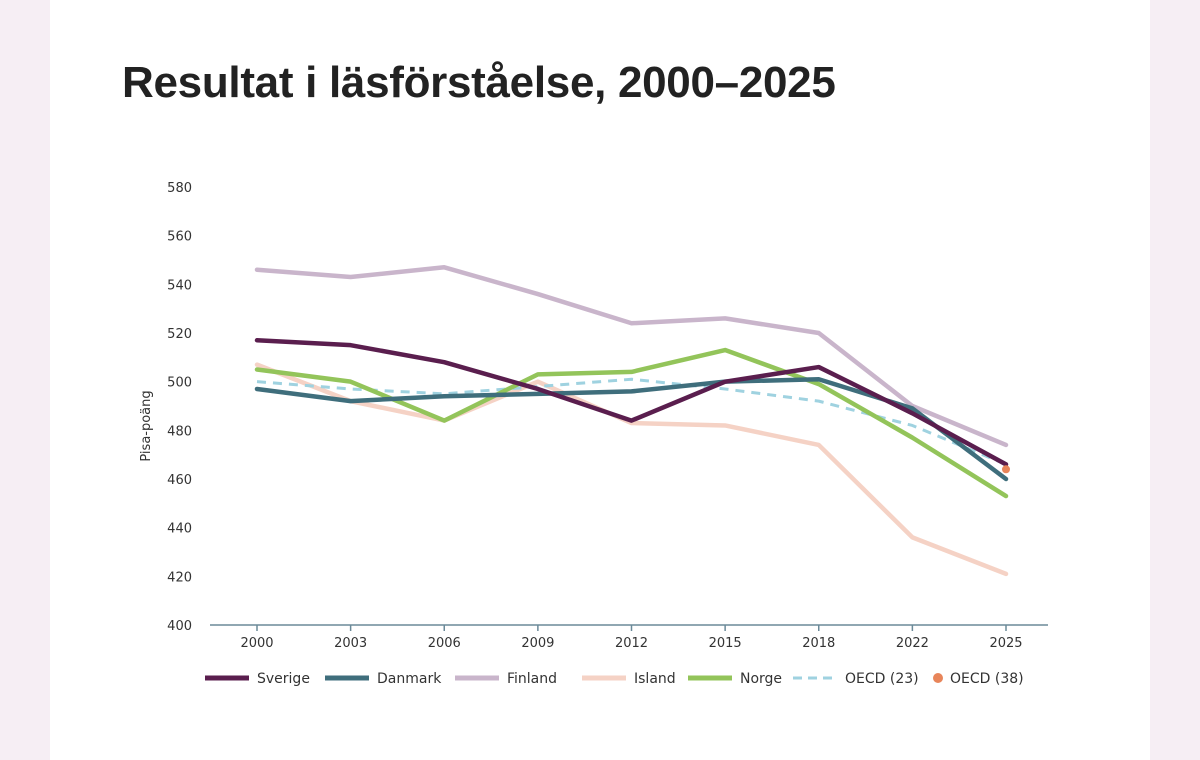 The height and width of the screenshot is (760, 1200). I want to click on chart-title: Resultat i läsförståelse, 2000–2025, so click(479, 82).